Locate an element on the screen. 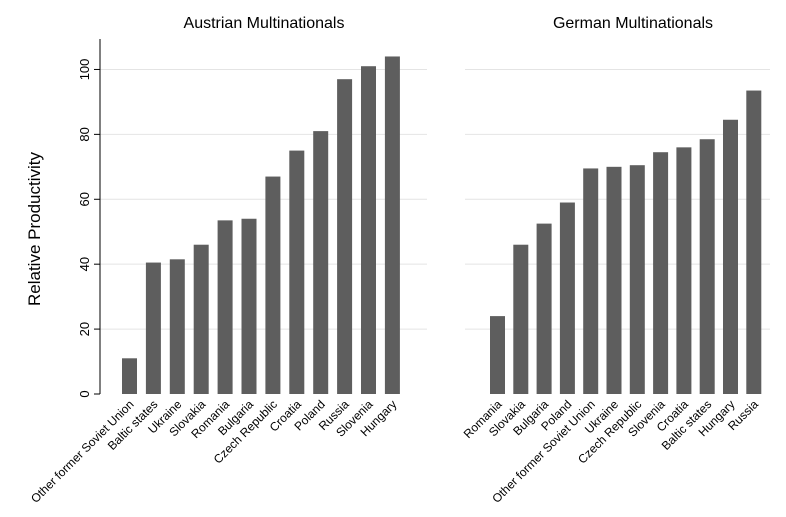 Image resolution: width=786 pixels, height=517 pixels. y-tick-label: 20 is located at coordinates (84, 329).